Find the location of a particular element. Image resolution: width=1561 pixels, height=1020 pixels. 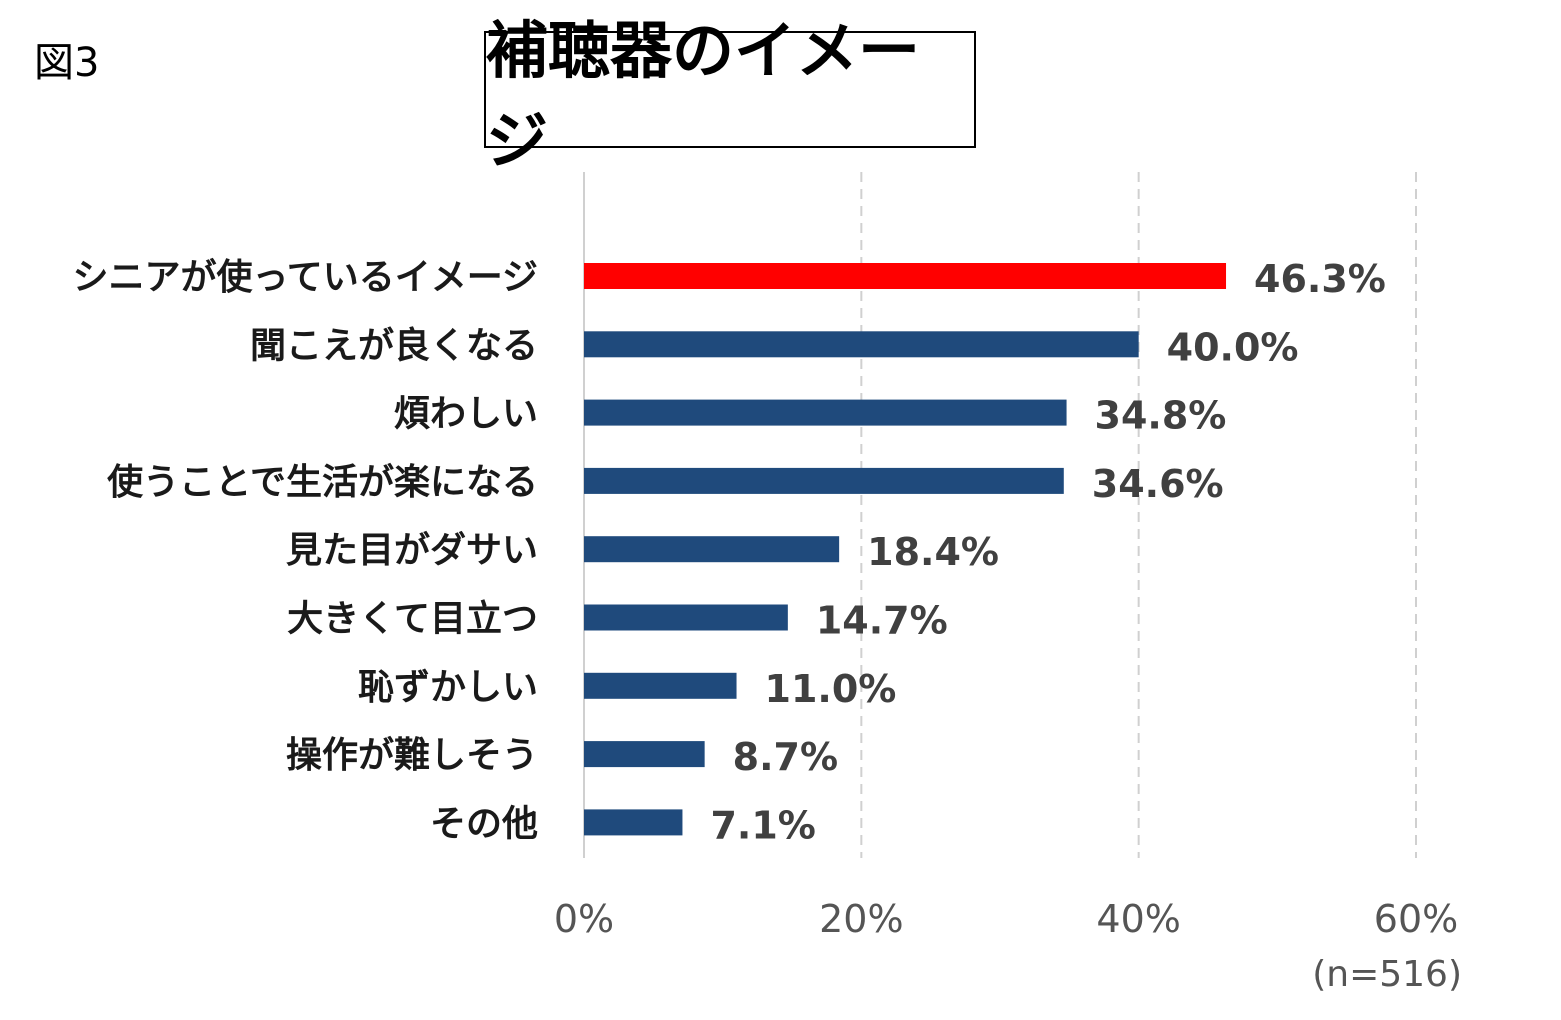

x-tick-label: 20% is located at coordinates (861, 919).